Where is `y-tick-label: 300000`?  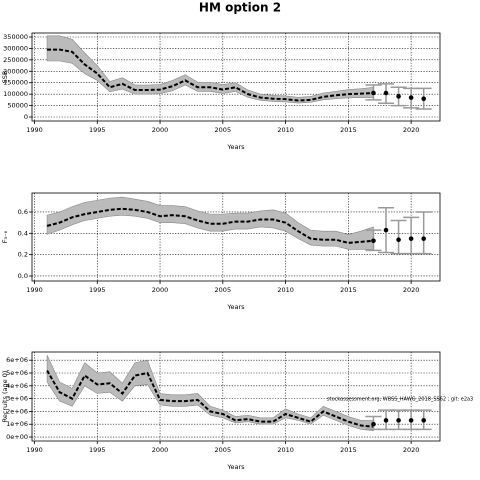
y-tick-label: 300000 is located at coordinates (15, 48).